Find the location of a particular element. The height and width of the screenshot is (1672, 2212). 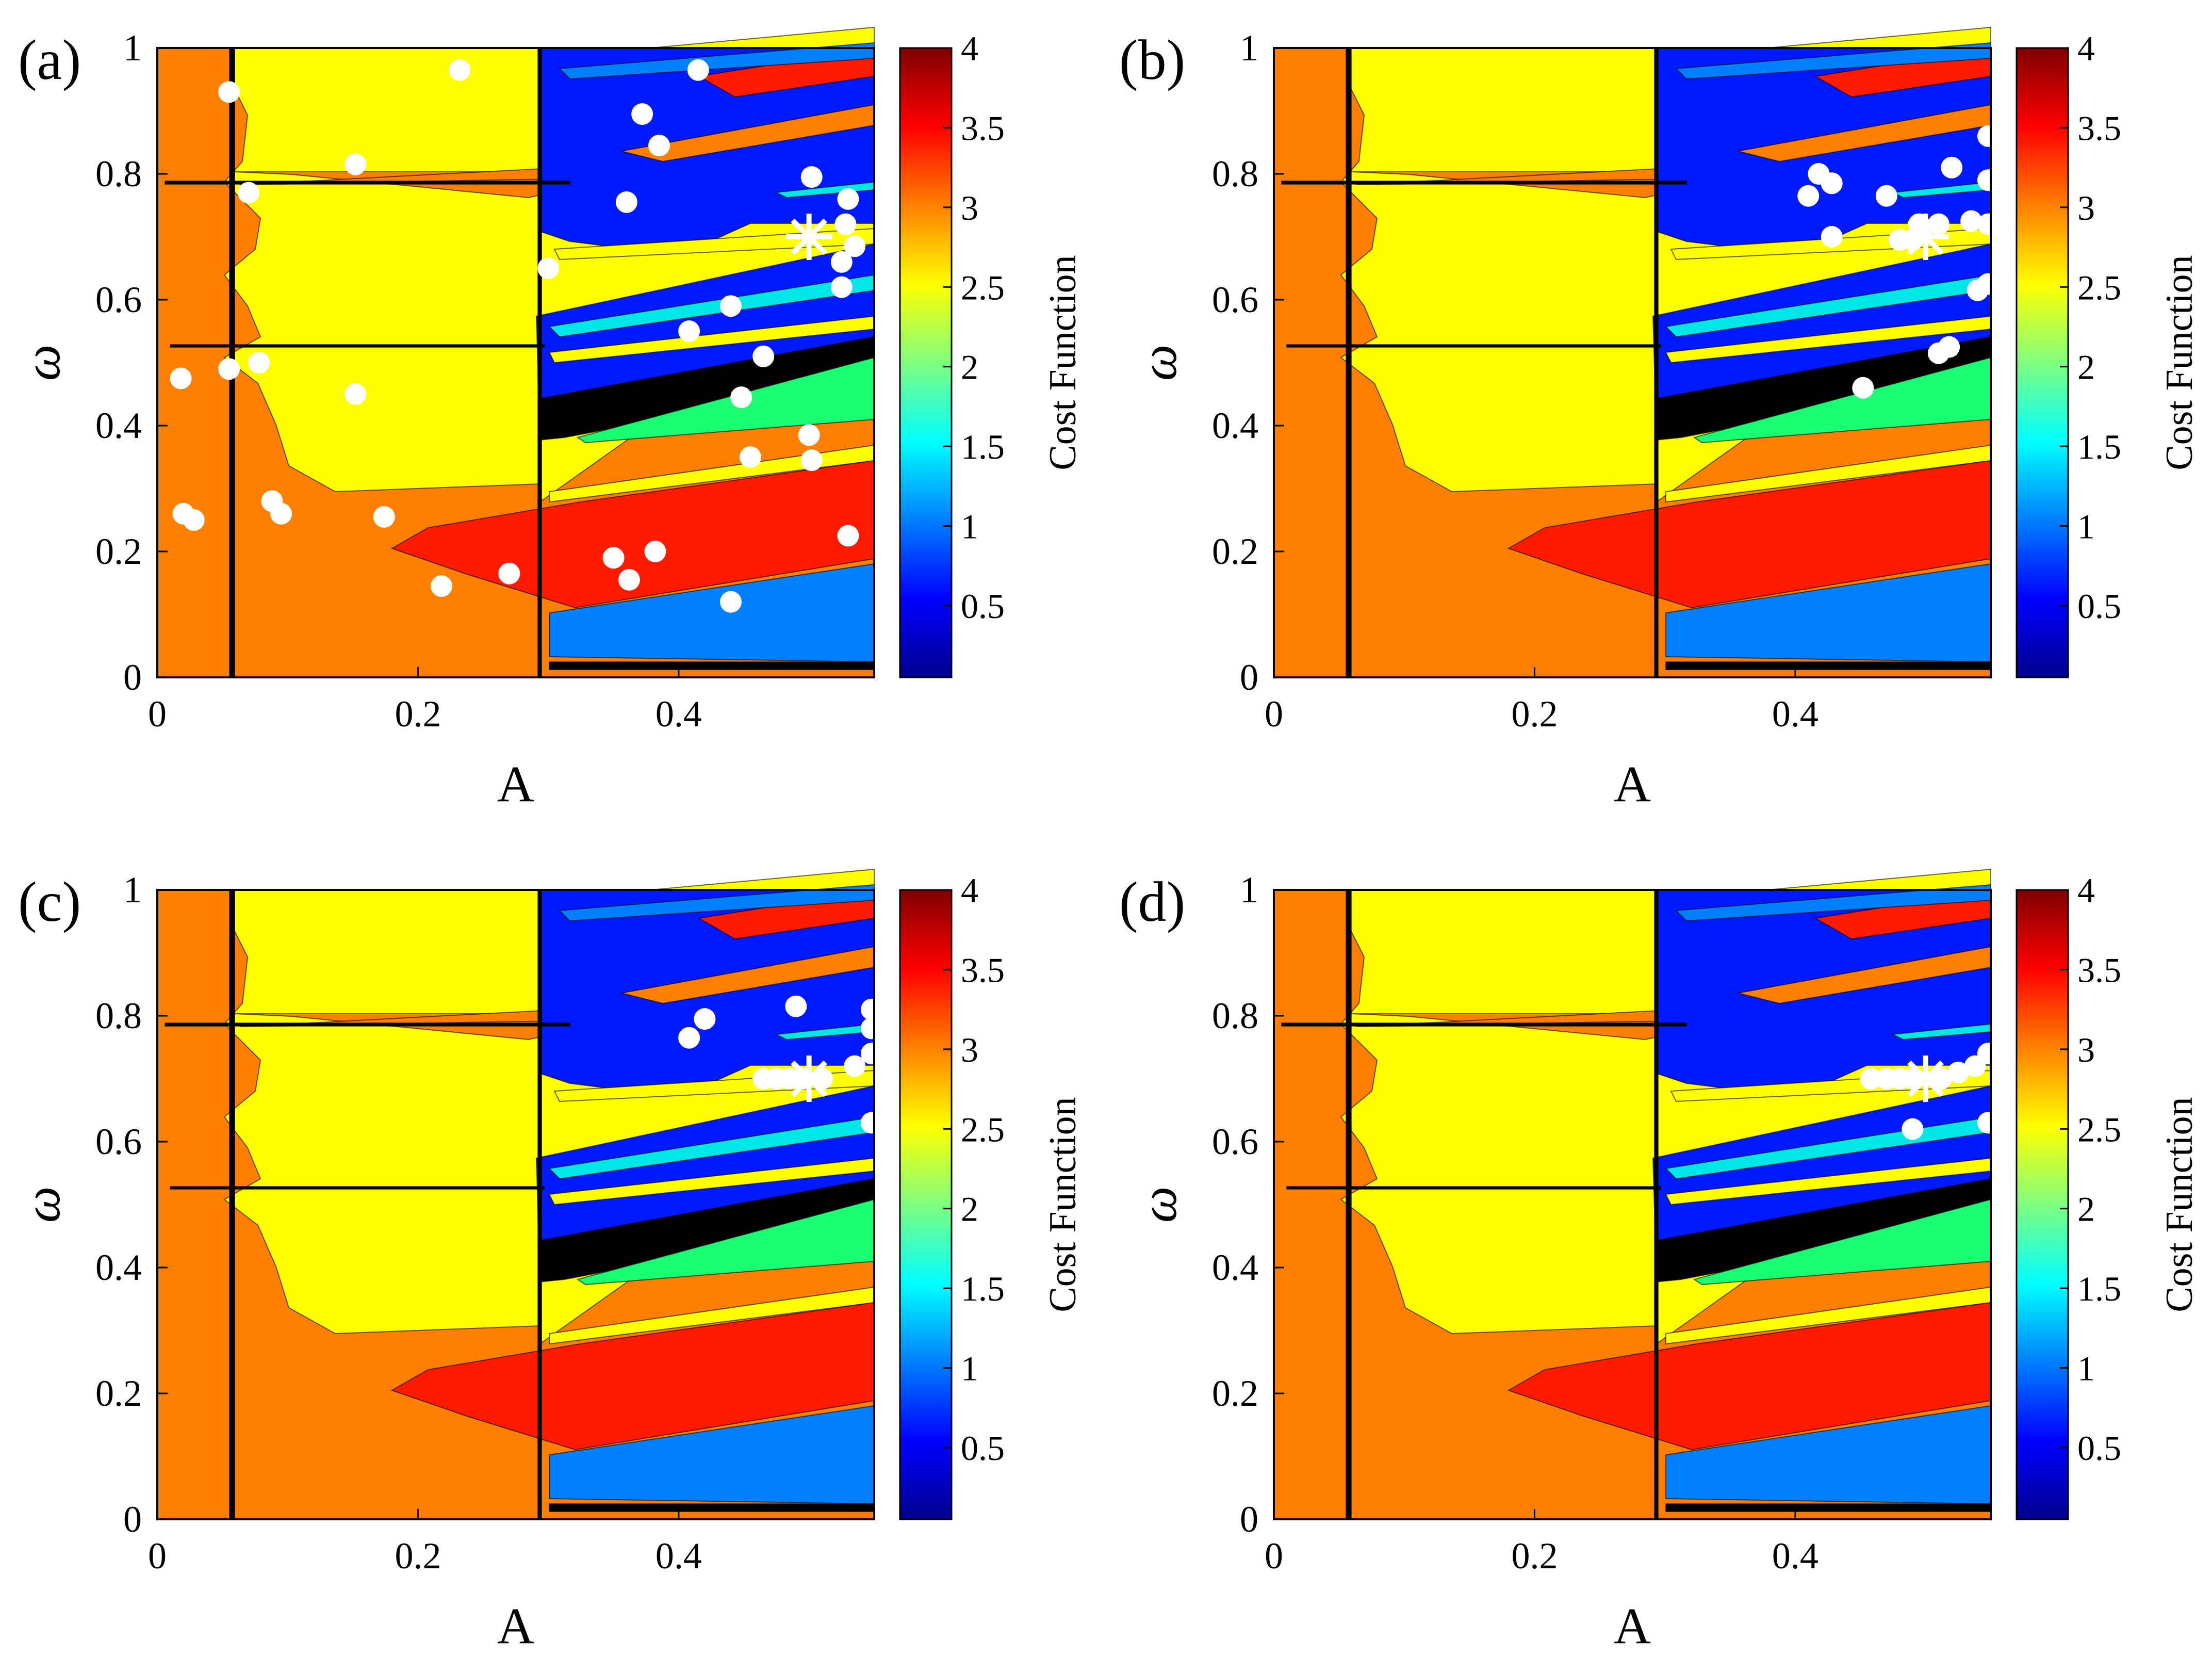

panel-label: (a) is located at coordinates (49, 60).